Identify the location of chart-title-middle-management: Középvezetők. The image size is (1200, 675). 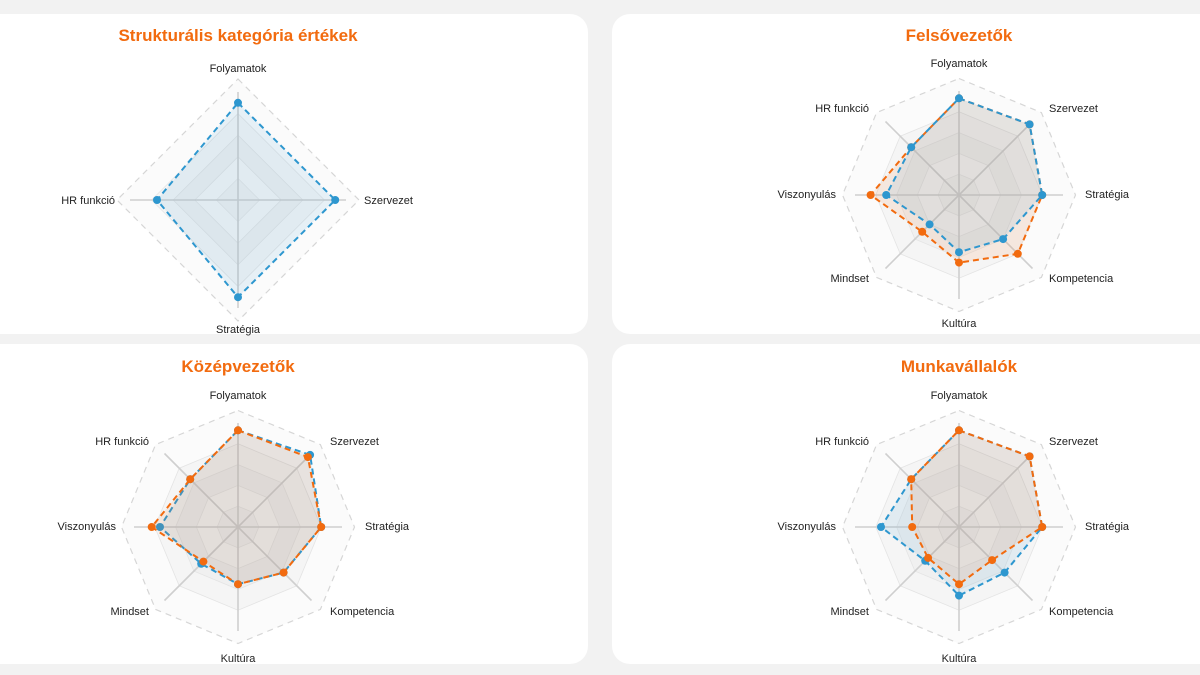
(238, 366).